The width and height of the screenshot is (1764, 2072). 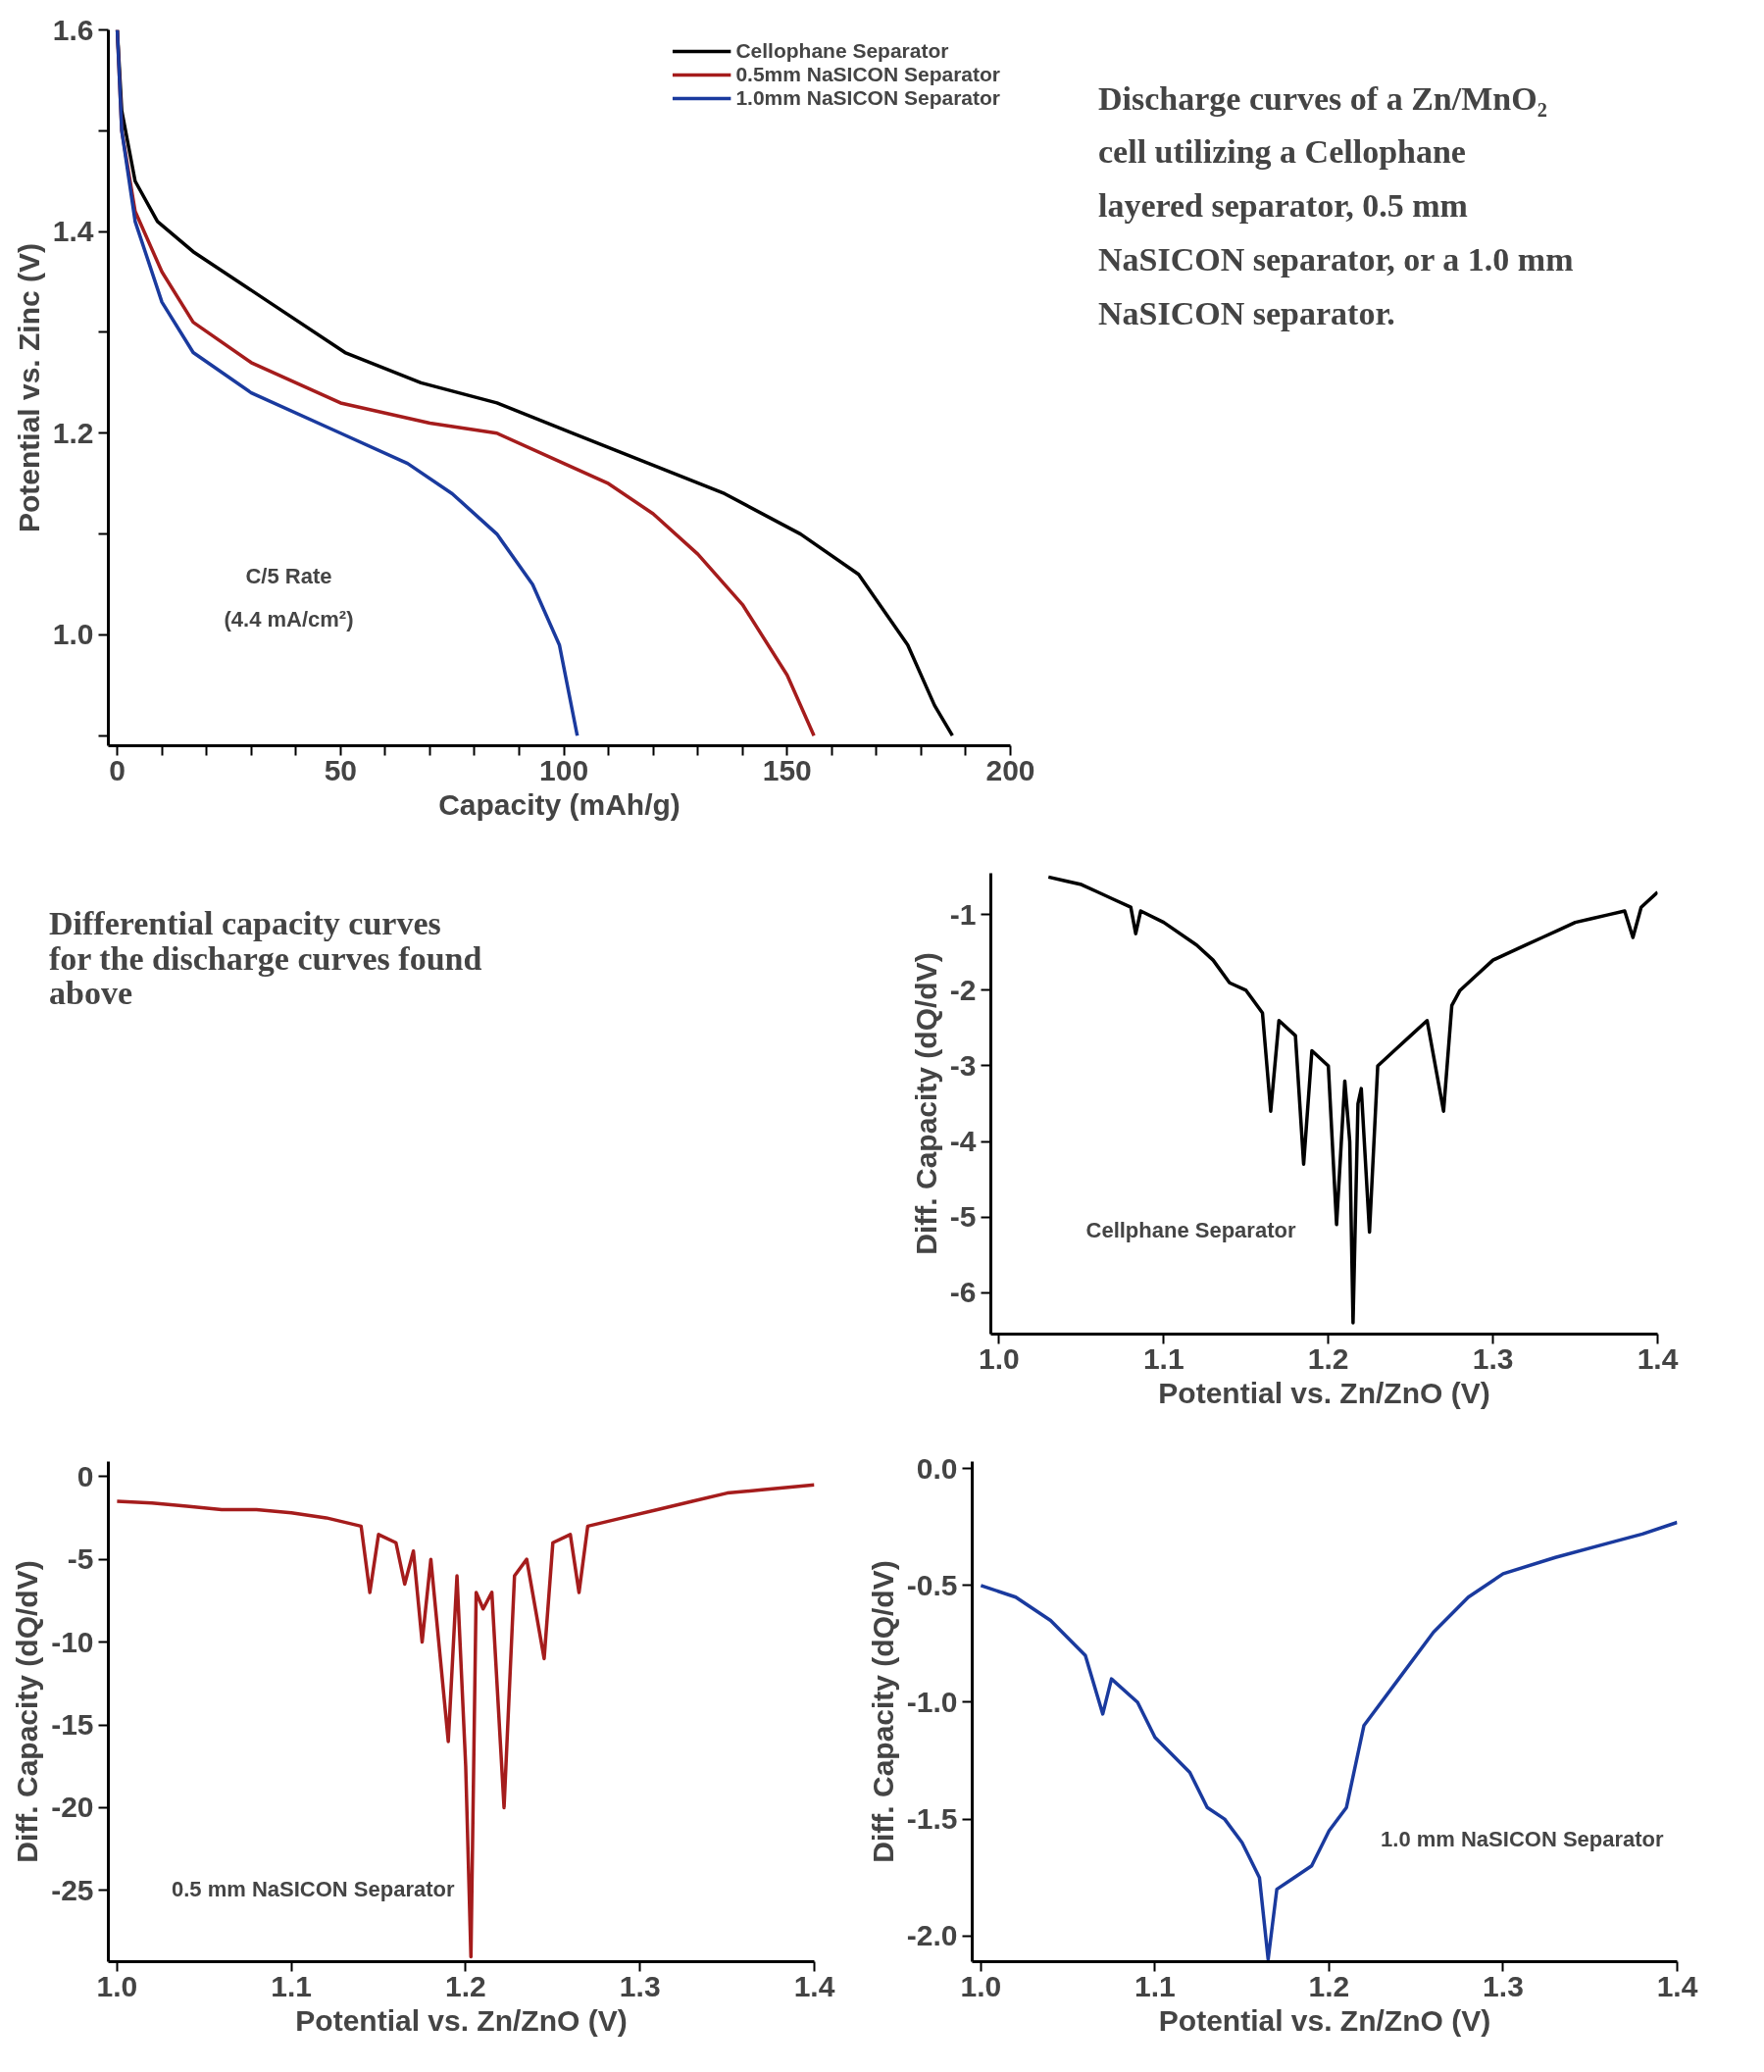 I want to click on y-tick-label: 1.0, so click(x=73, y=634).